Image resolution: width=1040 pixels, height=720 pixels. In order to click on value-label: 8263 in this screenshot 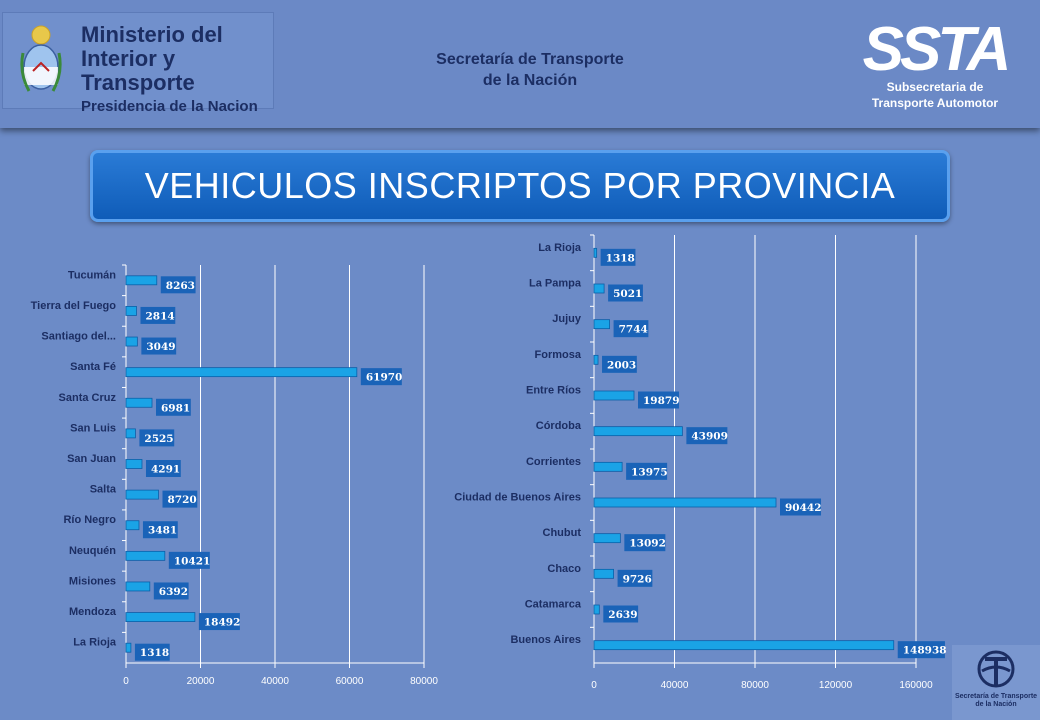, I will do `click(180, 286)`.